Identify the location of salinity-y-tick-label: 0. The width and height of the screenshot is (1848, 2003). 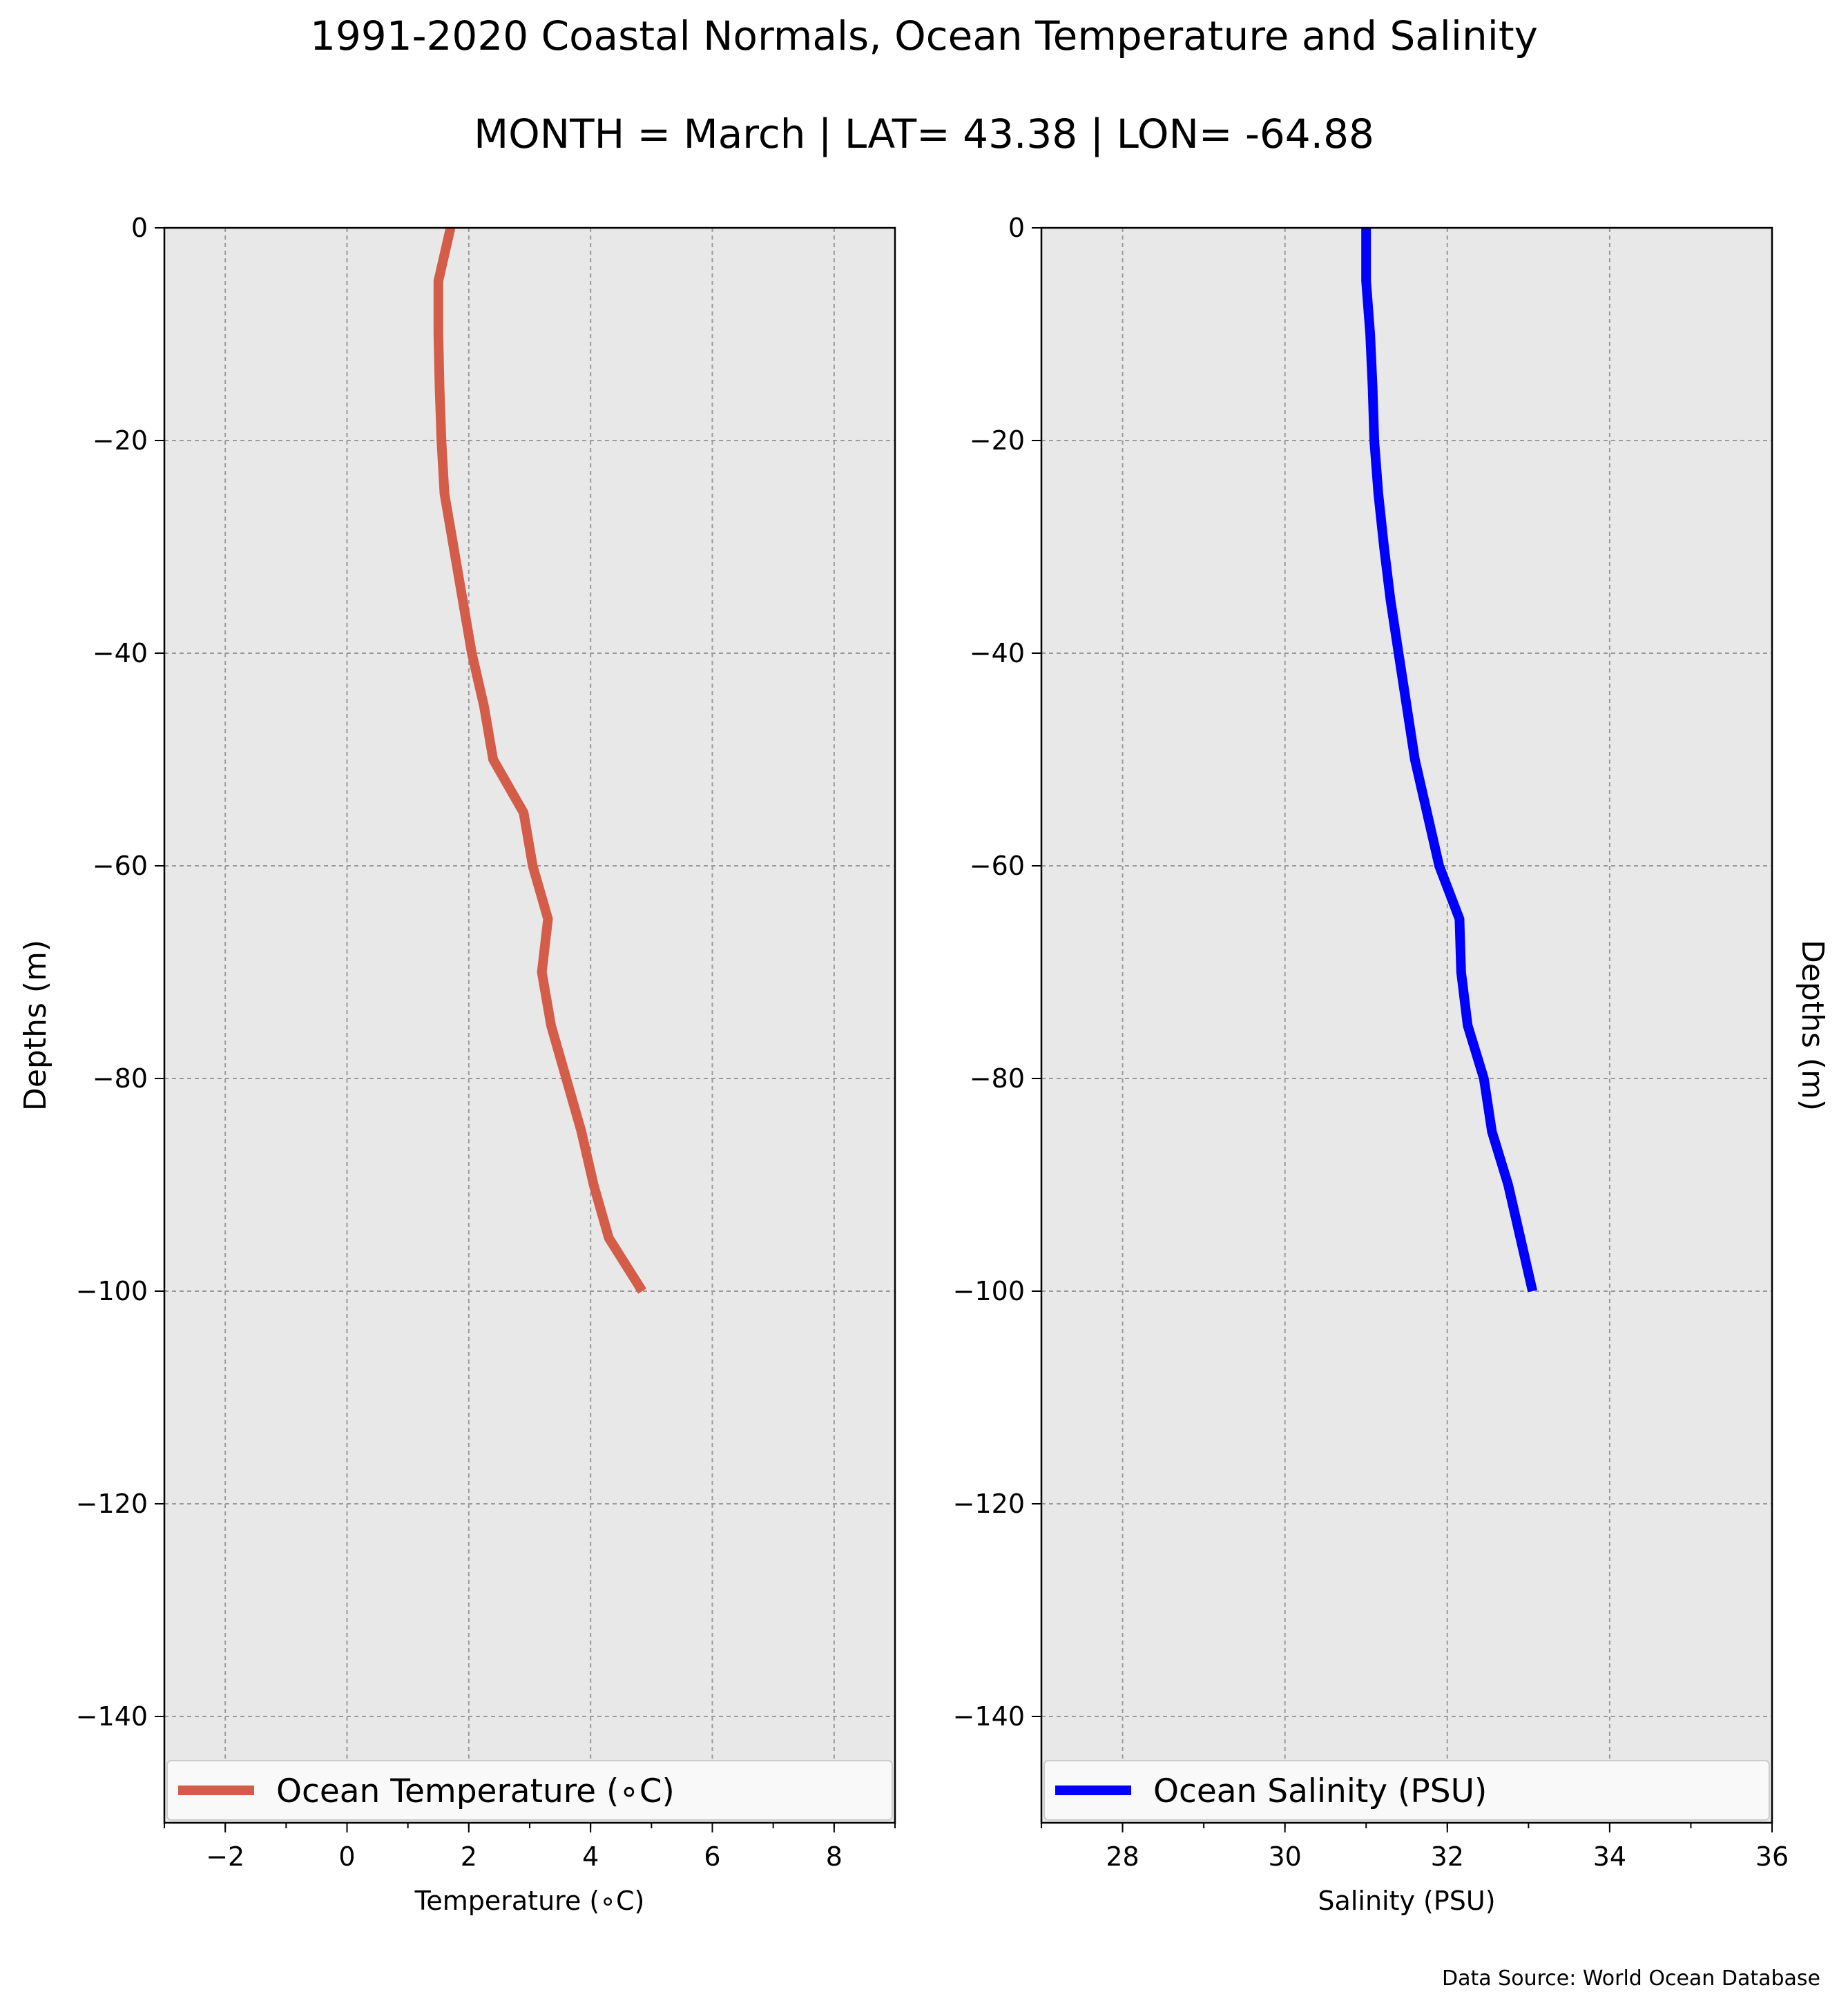
(1016, 228).